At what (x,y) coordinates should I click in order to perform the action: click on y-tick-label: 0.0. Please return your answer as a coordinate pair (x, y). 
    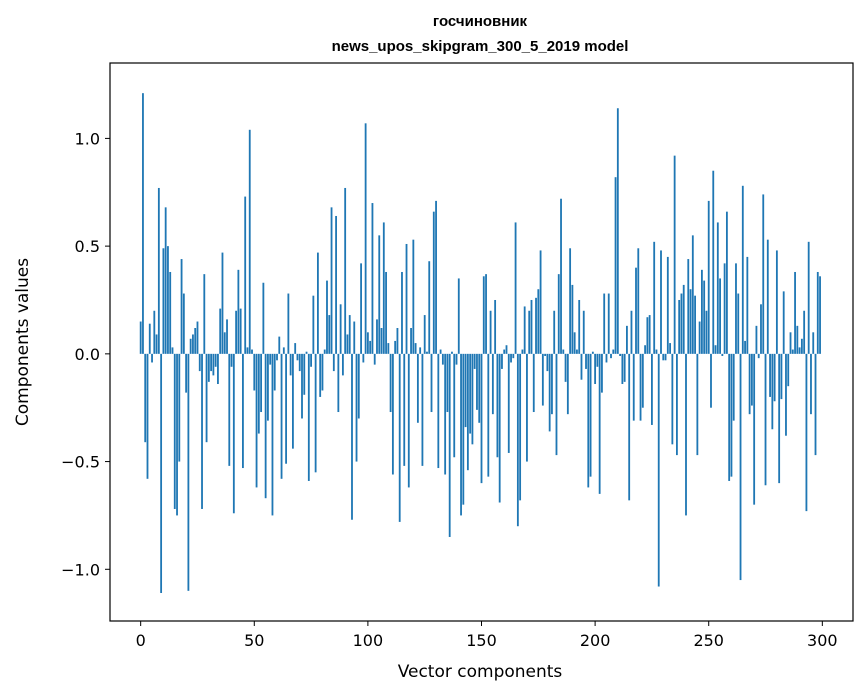
    Looking at the image, I should click on (87, 354).